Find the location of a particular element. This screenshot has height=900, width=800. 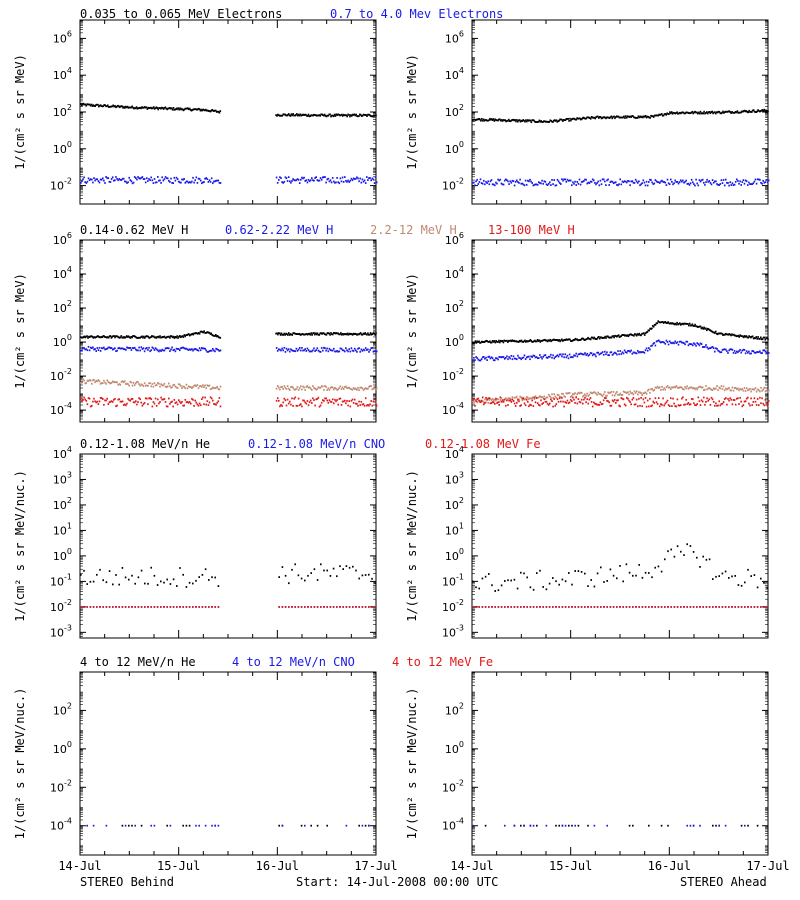

y-tick-label: 10⁶ is located at coordinates (62, 239).